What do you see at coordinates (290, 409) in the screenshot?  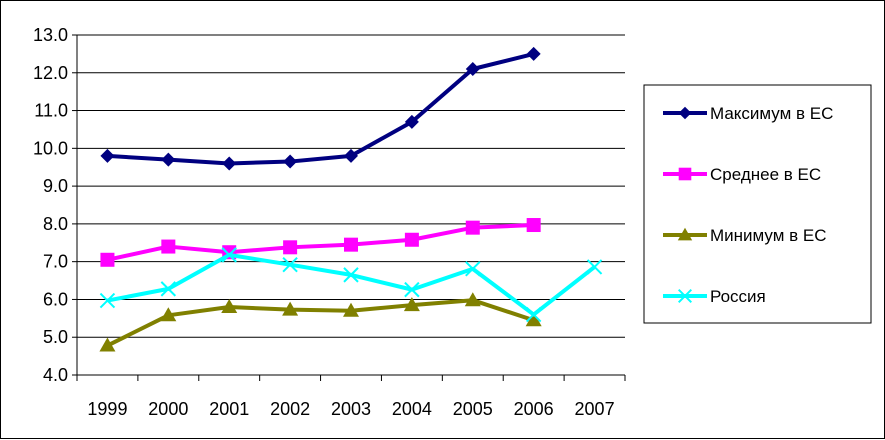 I see `x-tick-label: 2002` at bounding box center [290, 409].